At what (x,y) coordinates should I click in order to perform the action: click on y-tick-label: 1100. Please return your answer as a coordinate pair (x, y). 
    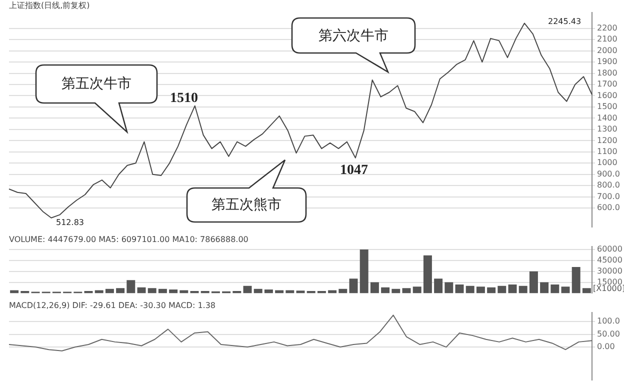
    Looking at the image, I should click on (607, 151).